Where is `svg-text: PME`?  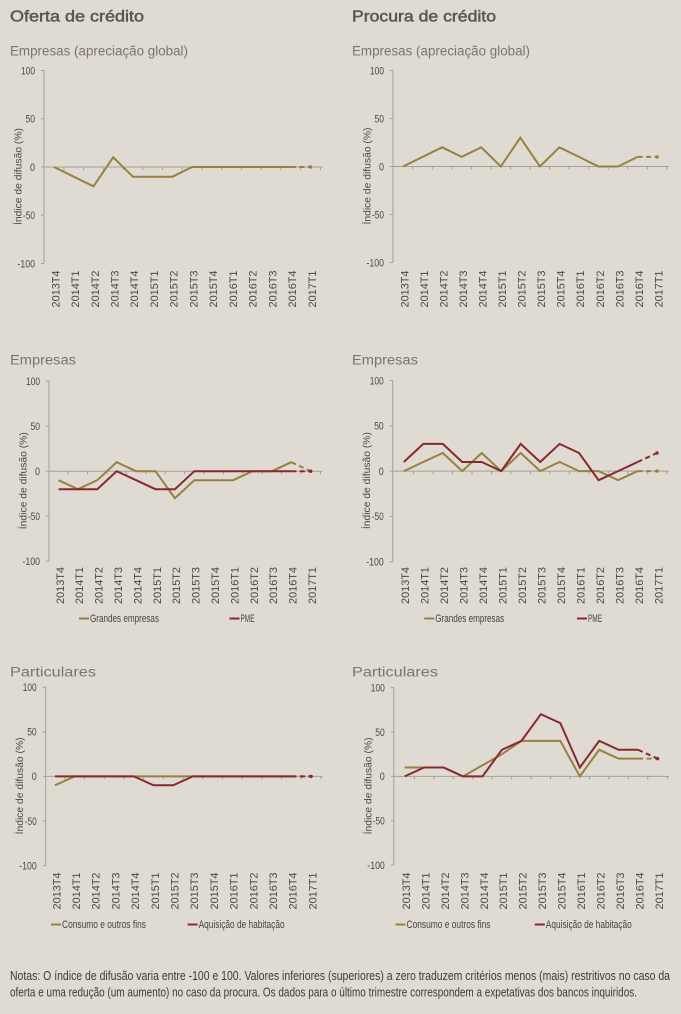 svg-text: PME is located at coordinates (595, 619).